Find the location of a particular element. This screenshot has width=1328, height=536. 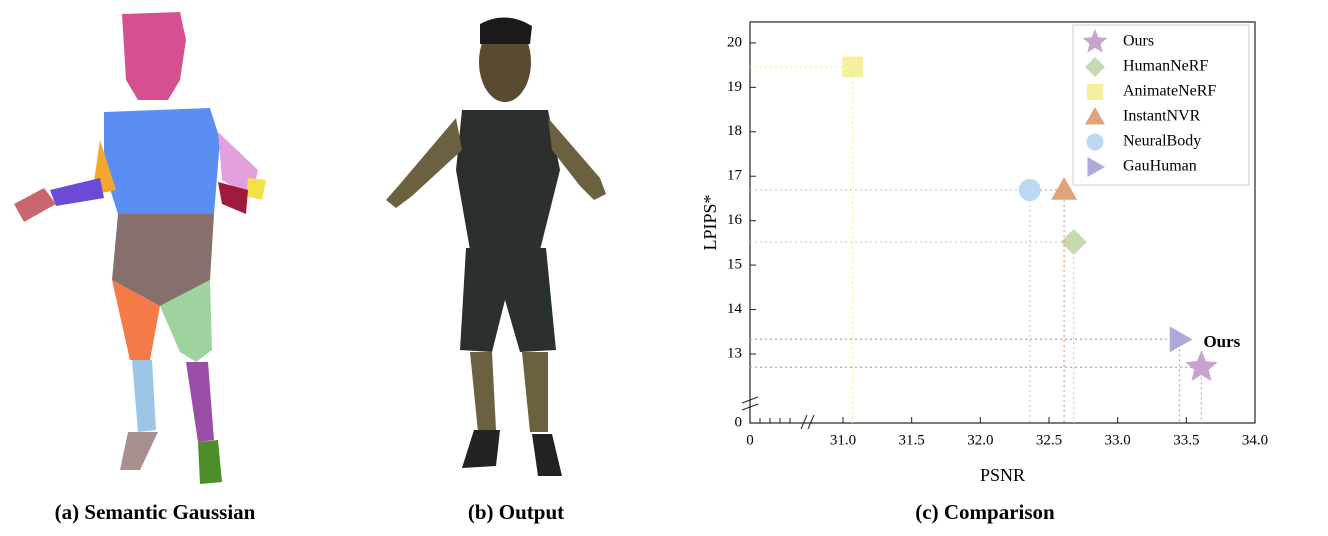

y-tick-label: 15 is located at coordinates (734, 265).